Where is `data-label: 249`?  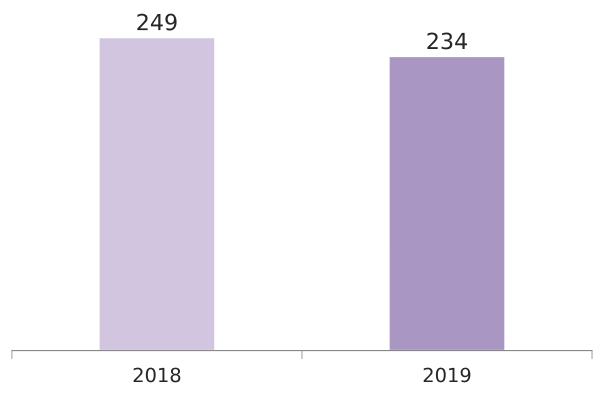 data-label: 249 is located at coordinates (157, 22).